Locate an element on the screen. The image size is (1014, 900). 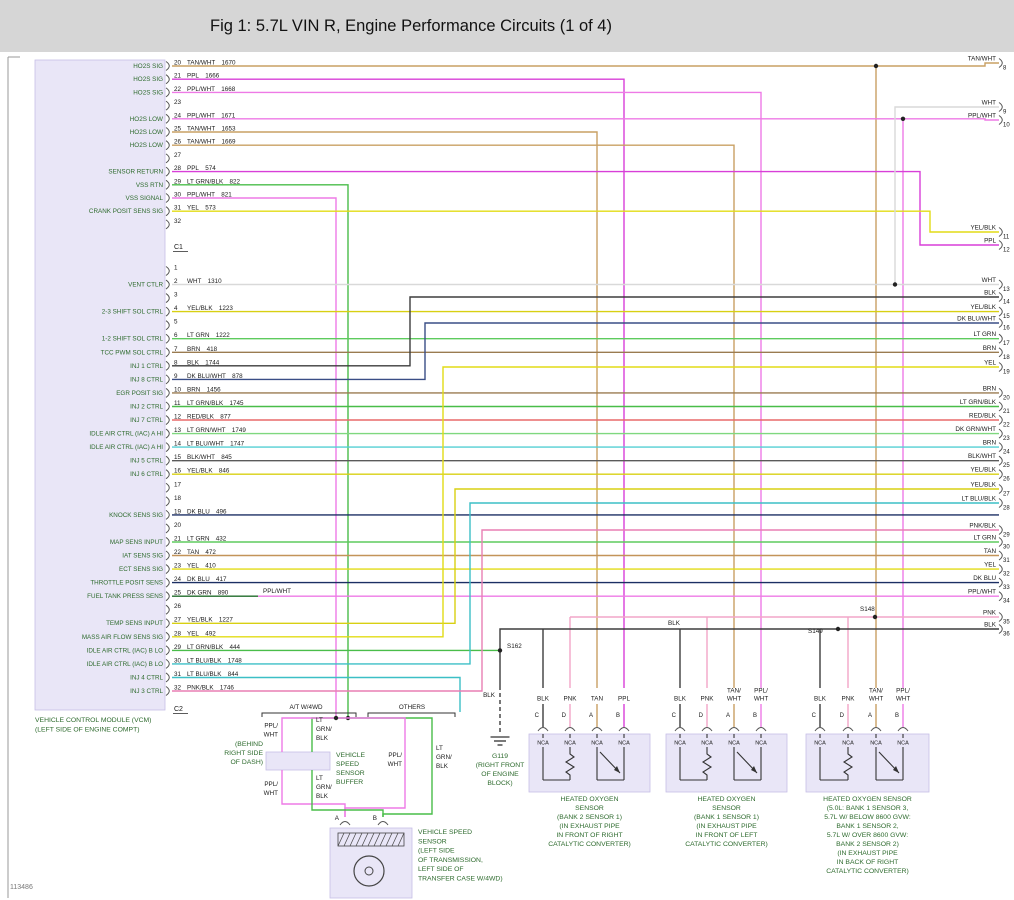
pin-number: 16 is located at coordinates (178, 471).